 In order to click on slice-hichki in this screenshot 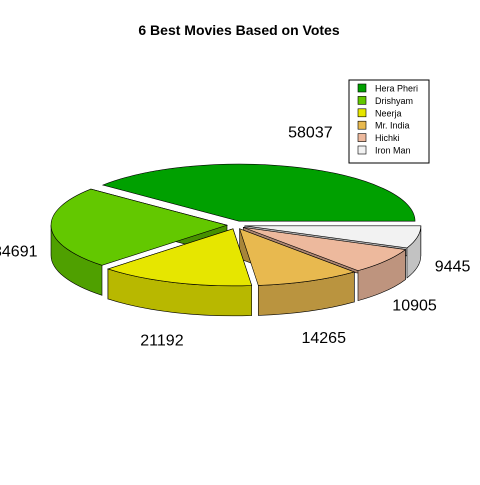, I will do `click(324, 264)`.